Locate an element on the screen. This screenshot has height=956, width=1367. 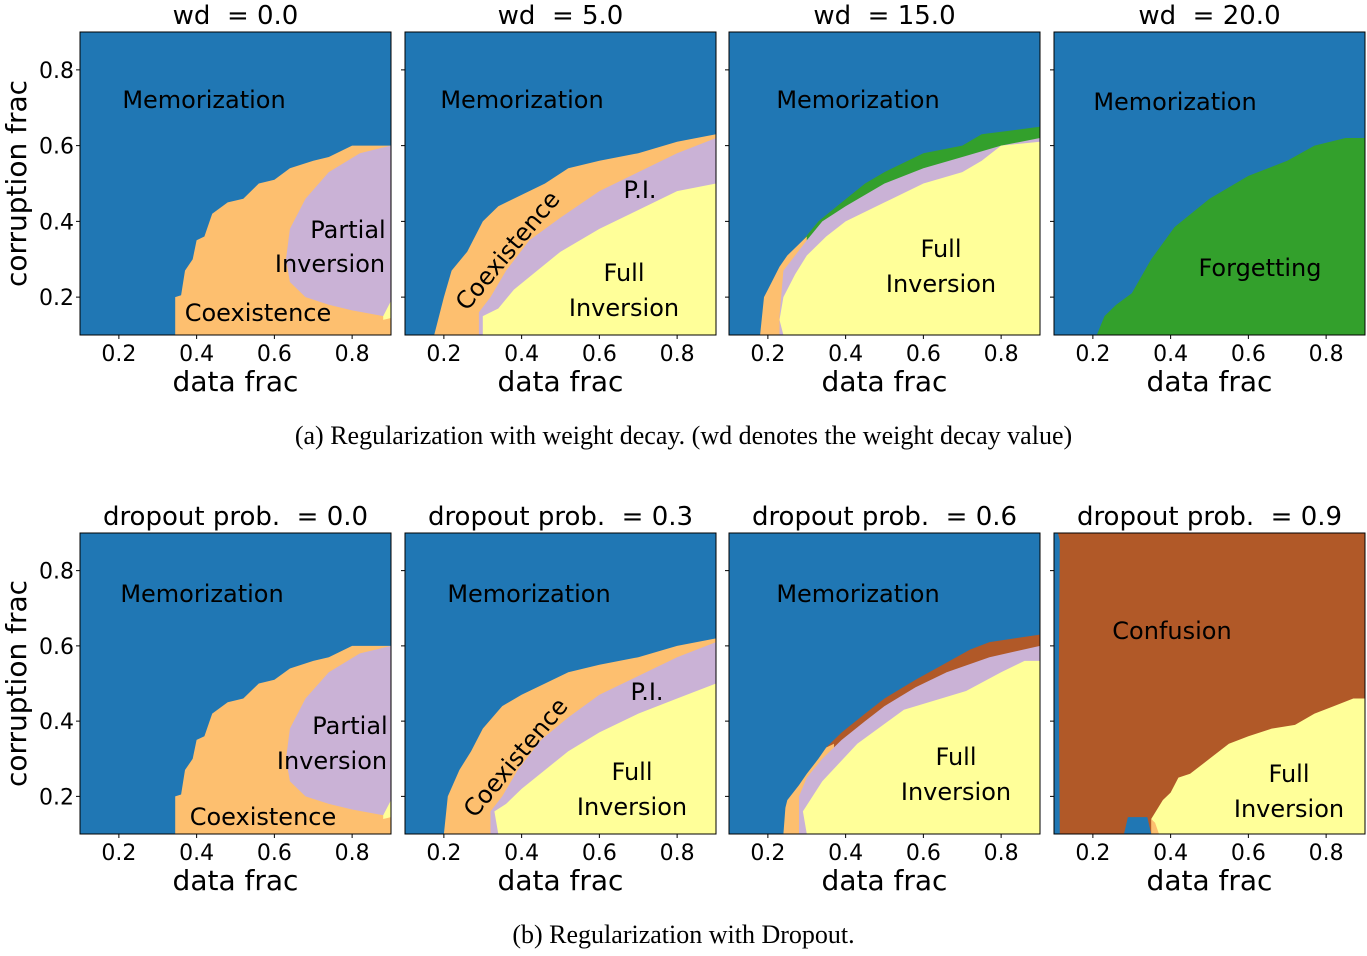
panel-title: dropout prob. = 0.0 is located at coordinates (235, 517).